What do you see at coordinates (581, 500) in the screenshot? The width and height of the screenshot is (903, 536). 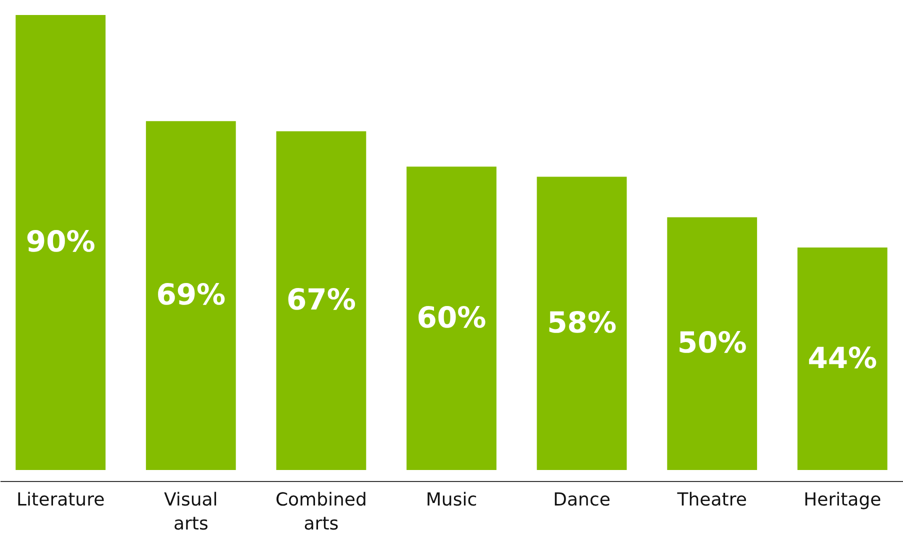 I see `x-tick-label: Dance` at bounding box center [581, 500].